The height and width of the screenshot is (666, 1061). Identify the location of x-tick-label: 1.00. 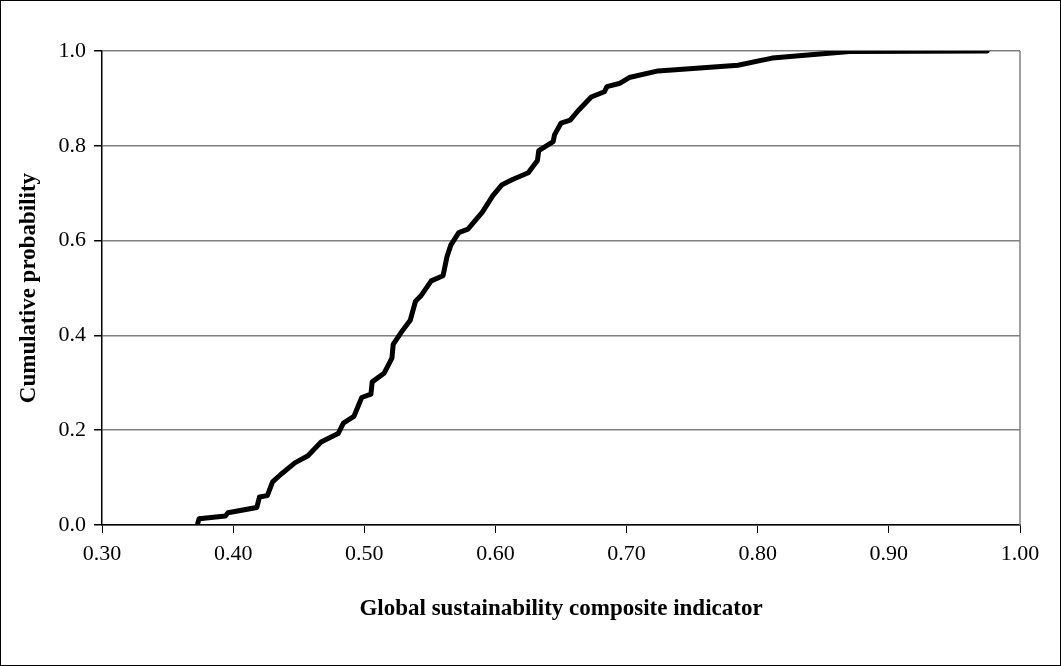
(1020, 552).